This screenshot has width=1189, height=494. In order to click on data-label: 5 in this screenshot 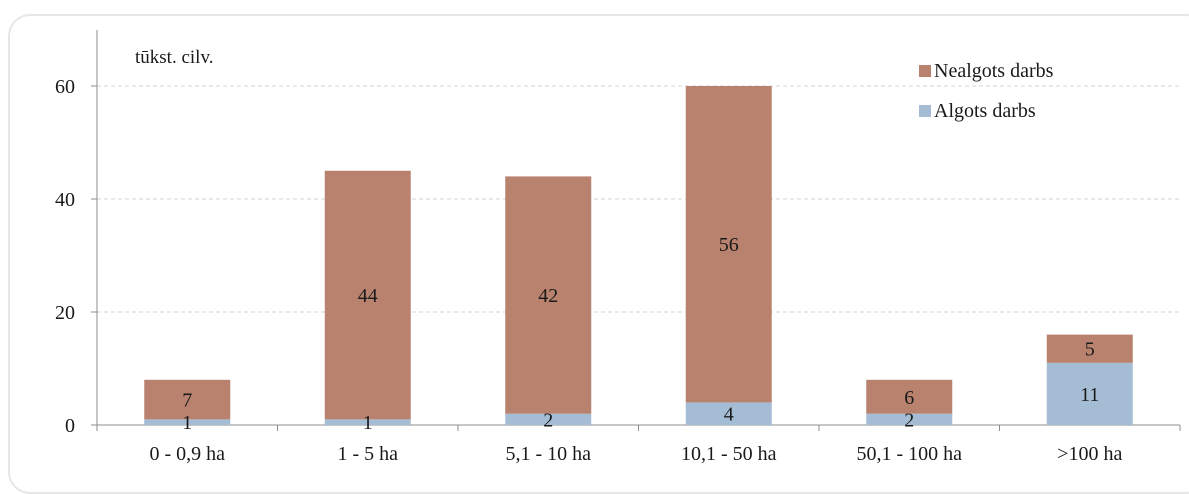, I will do `click(1090, 350)`.